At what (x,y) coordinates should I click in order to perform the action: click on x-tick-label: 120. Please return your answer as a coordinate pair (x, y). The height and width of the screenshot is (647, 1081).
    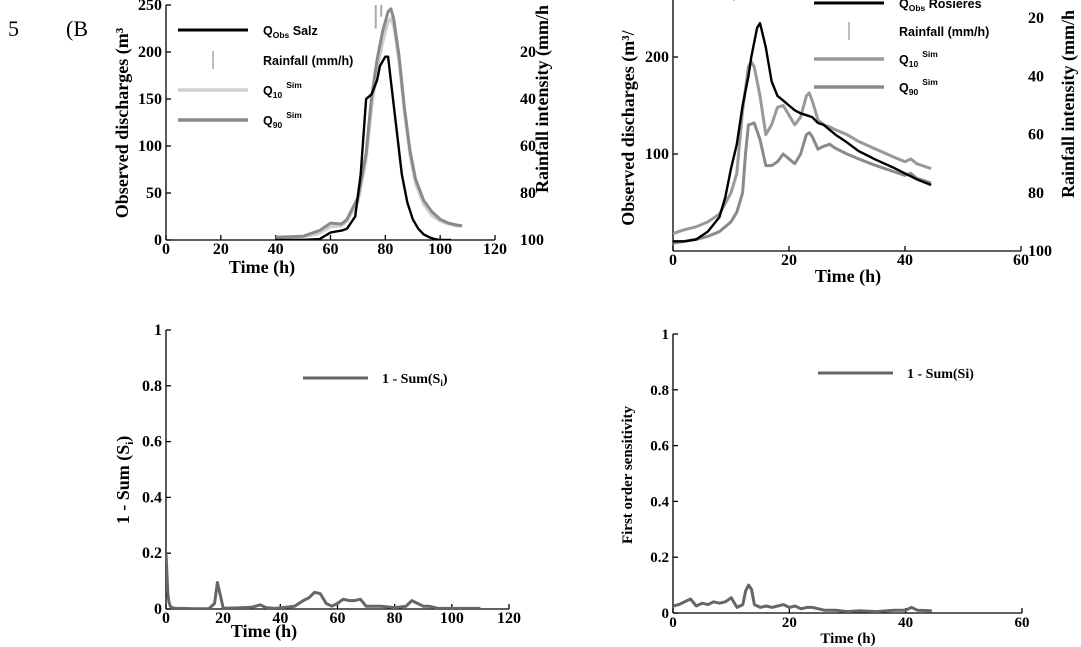
    Looking at the image, I should click on (495, 249).